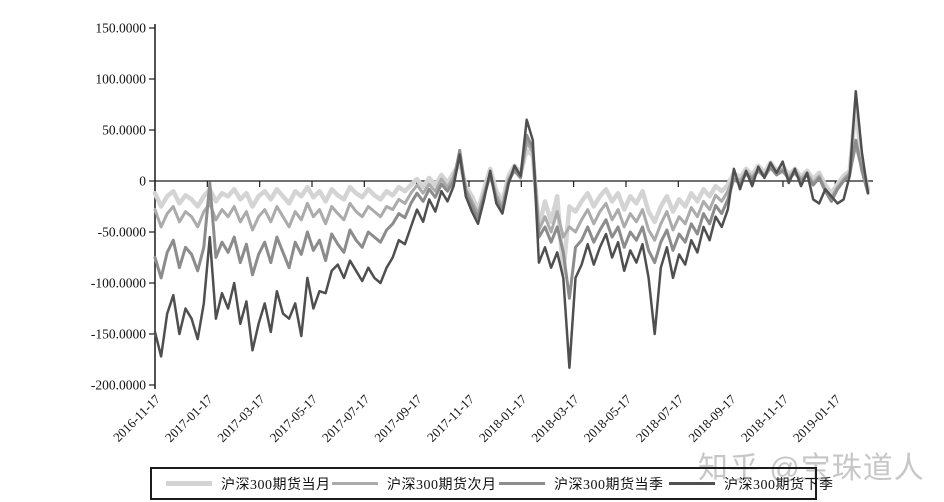  Describe the element at coordinates (241, 418) in the screenshot. I see `x-axis-label: 2017-03-17` at that location.